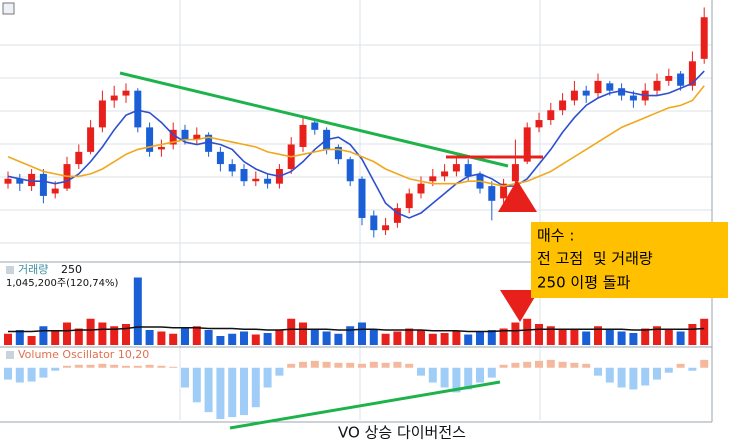  What do you see at coordinates (517, 196) in the screenshot?
I see `buy-arrow` at bounding box center [517, 196].